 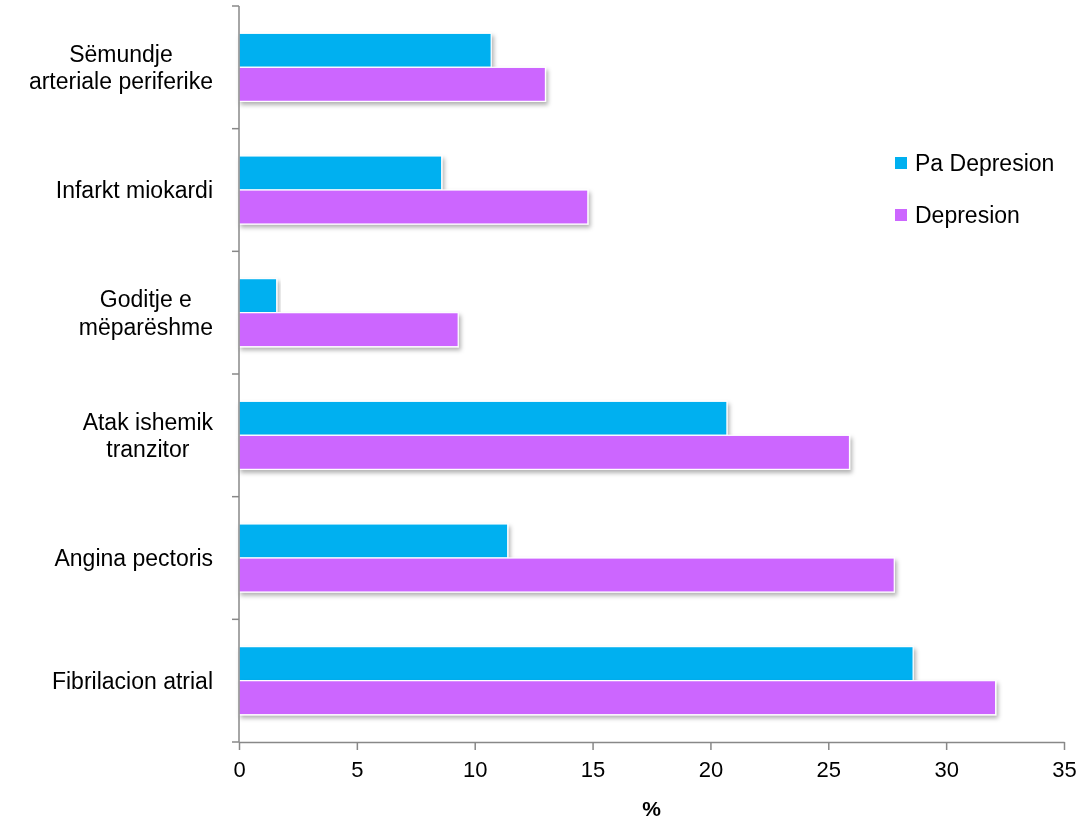 What do you see at coordinates (593, 770) in the screenshot?
I see `x-tick-label: 15` at bounding box center [593, 770].